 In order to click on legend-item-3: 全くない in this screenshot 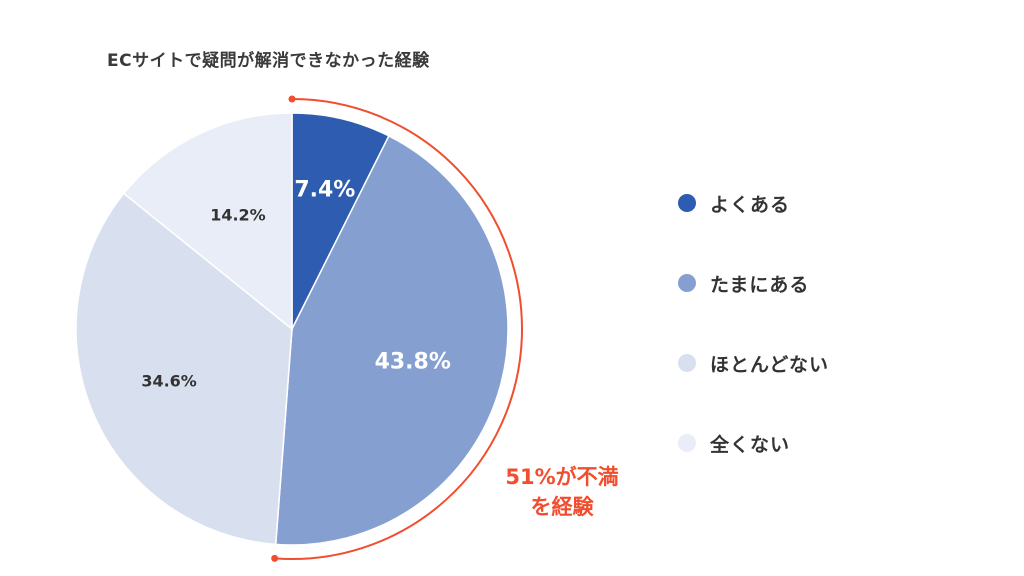, I will do `click(753, 443)`.